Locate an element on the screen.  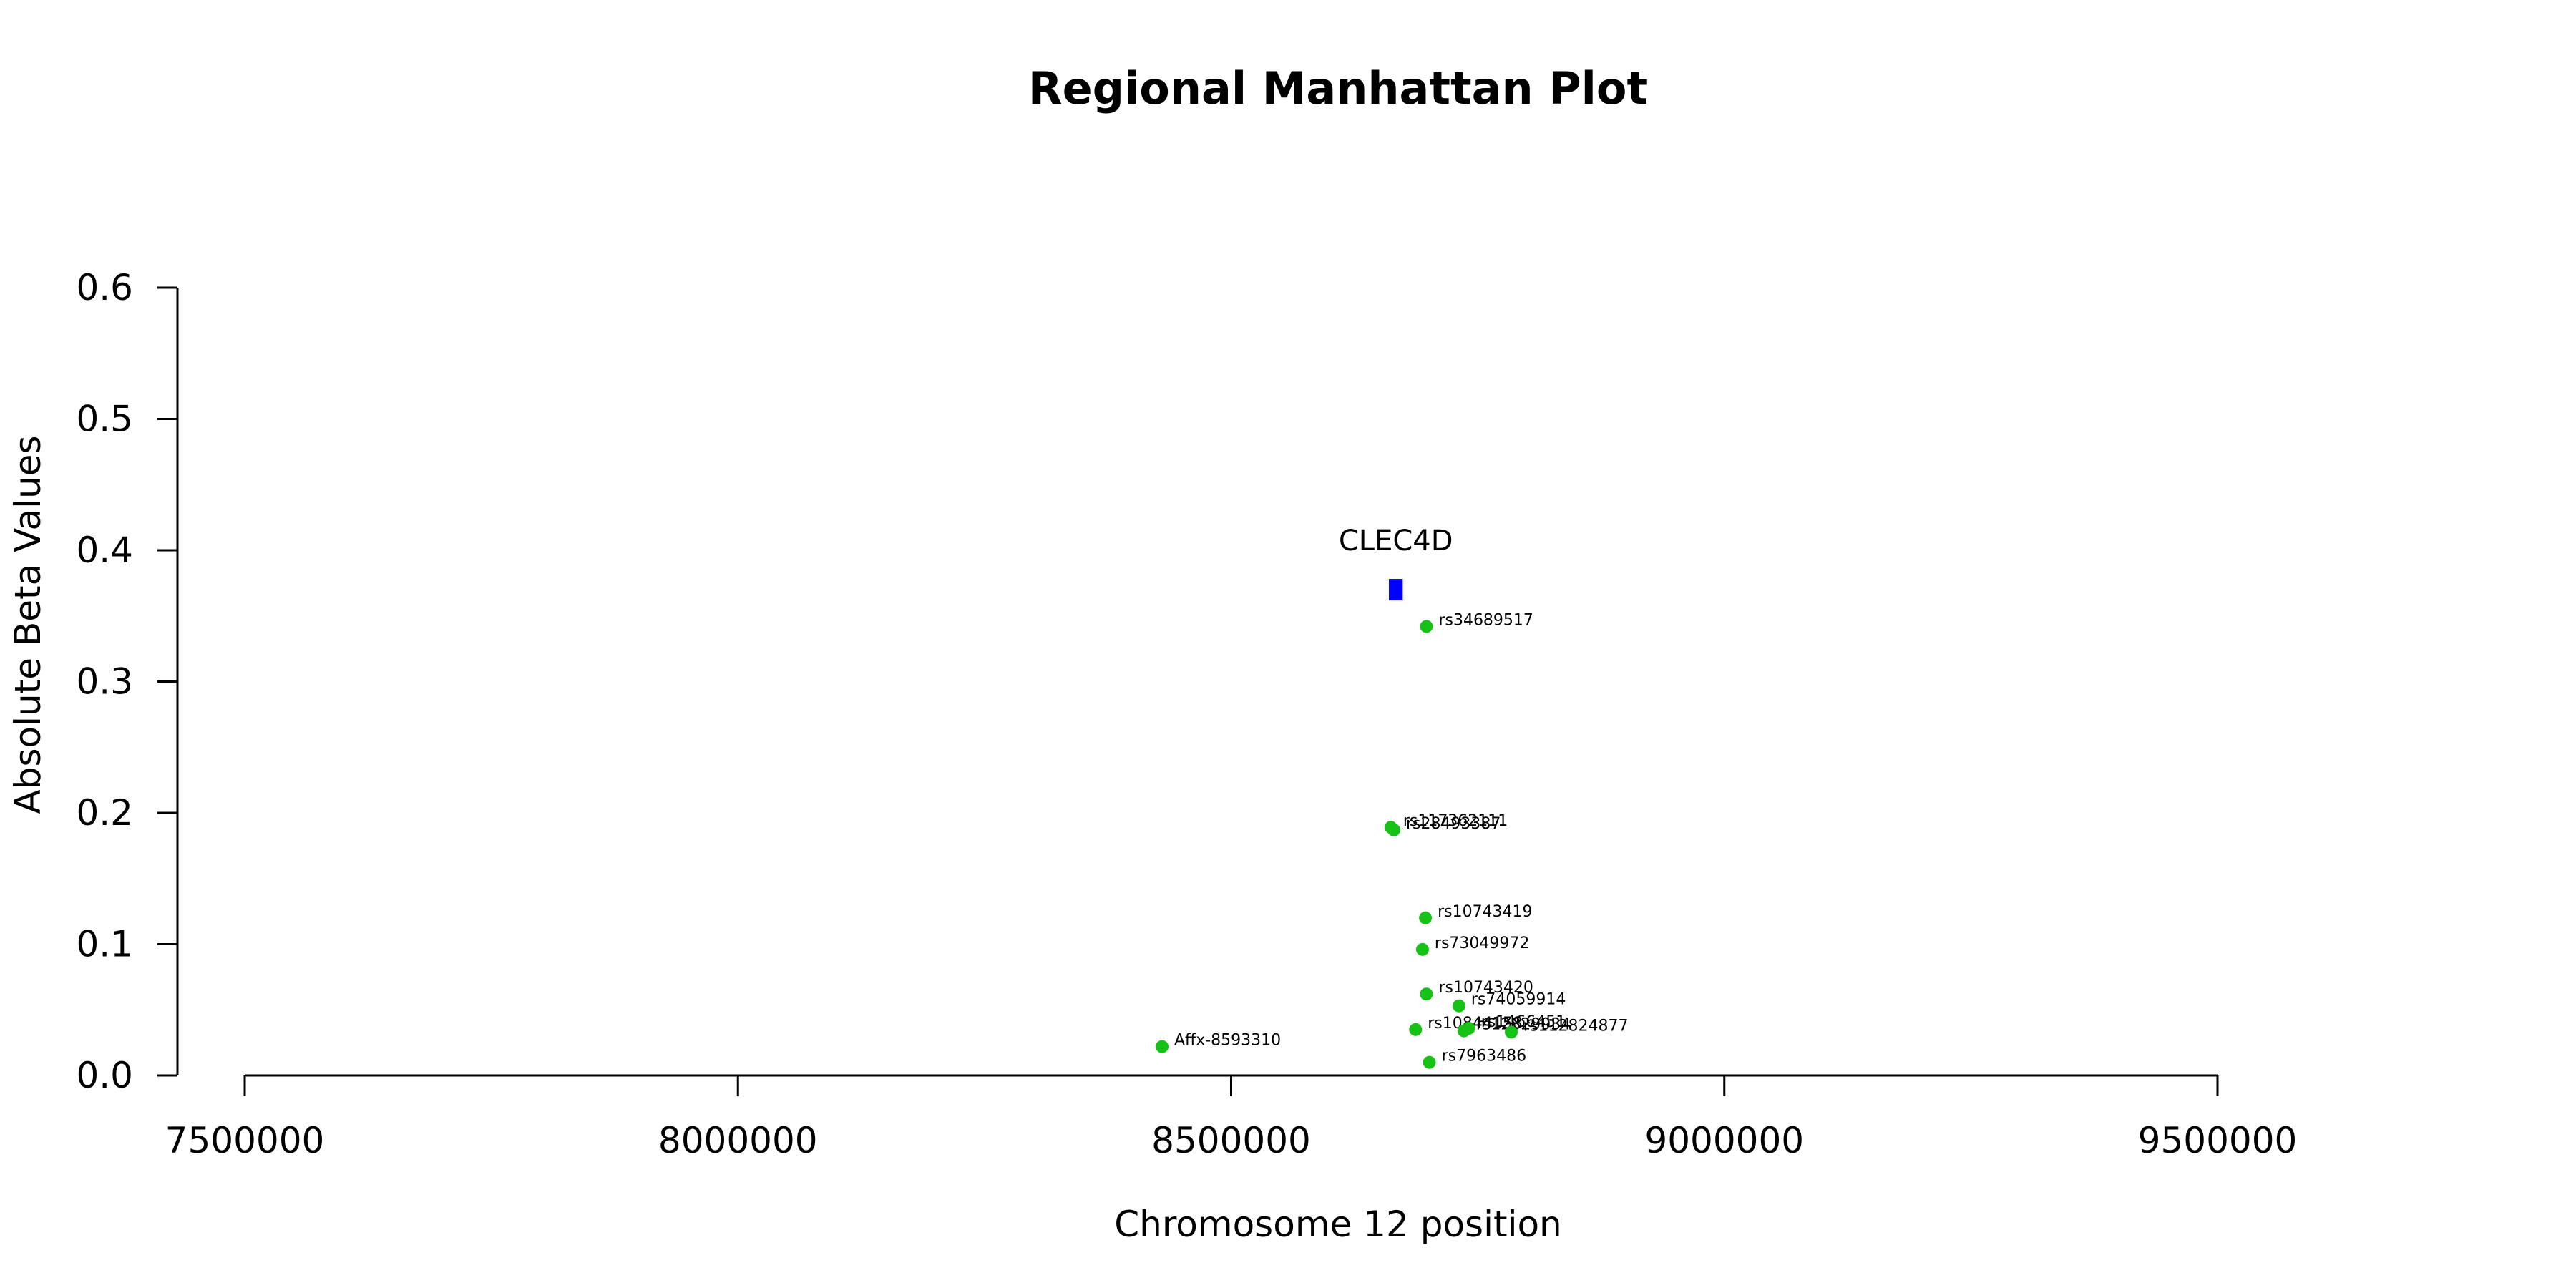
y-axis-ticks: 0.0 0.1 0.2 0.3 0.4 0.5 0.6 is located at coordinates (126, 681).